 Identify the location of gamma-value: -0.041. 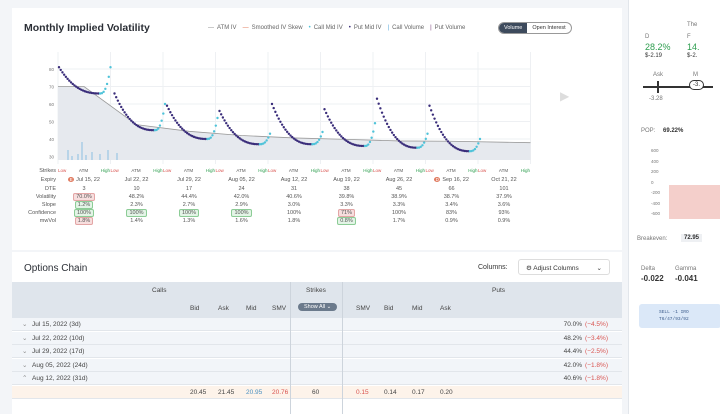
(686, 278).